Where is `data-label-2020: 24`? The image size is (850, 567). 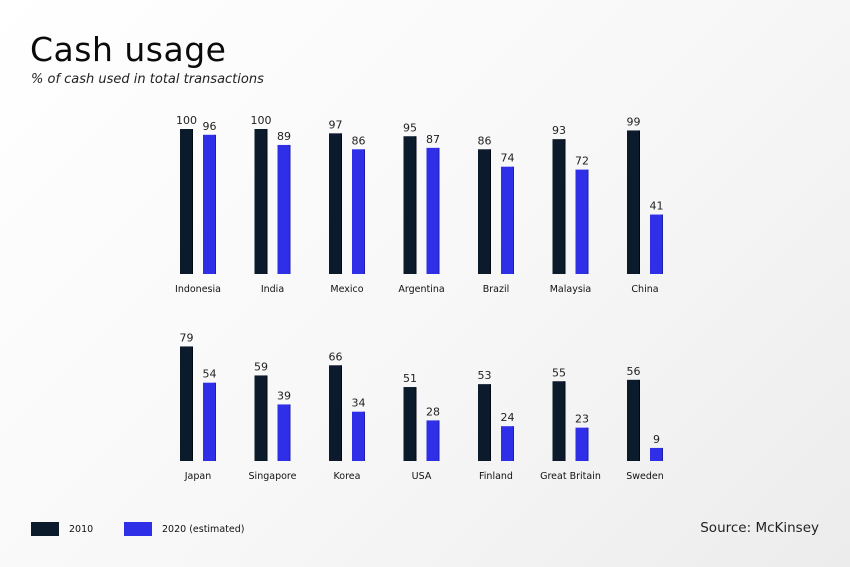
data-label-2020: 24 is located at coordinates (508, 417).